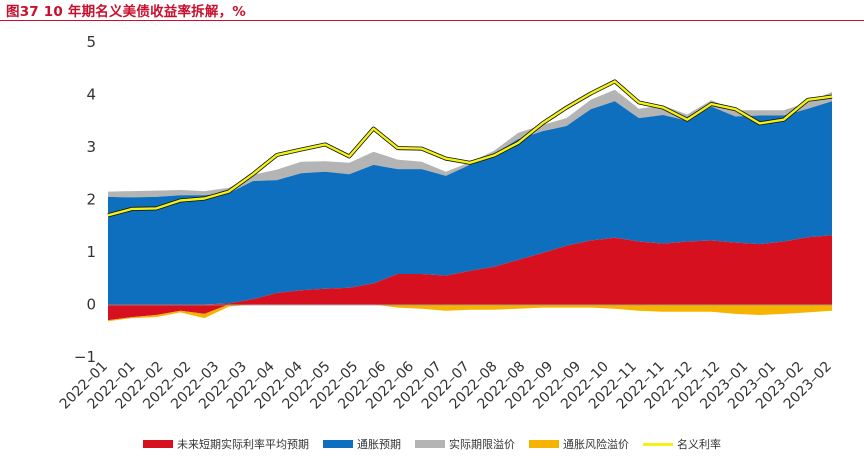 This screenshot has height=463, width=864. What do you see at coordinates (470, 270) in the screenshot?
I see `series-area-real-rate-positive` at bounding box center [470, 270].